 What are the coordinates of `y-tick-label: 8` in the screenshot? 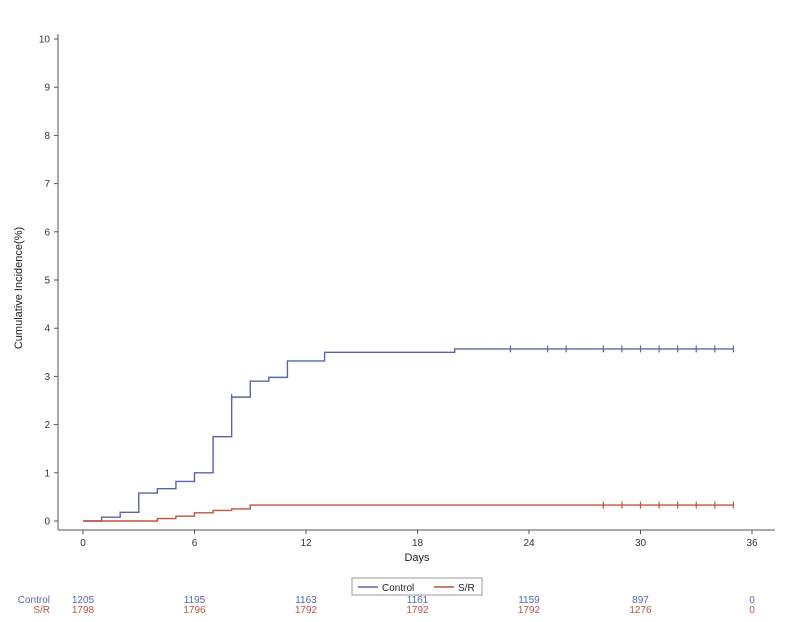 It's located at (47, 136).